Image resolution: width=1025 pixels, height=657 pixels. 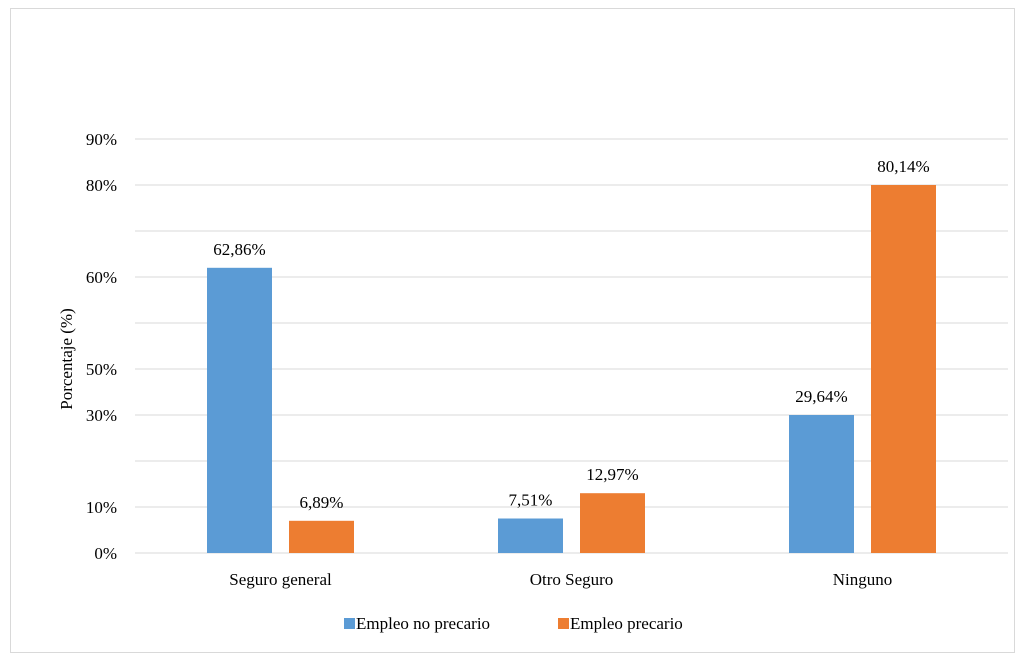 What do you see at coordinates (105, 553) in the screenshot?
I see `y-tick-label: 0%` at bounding box center [105, 553].